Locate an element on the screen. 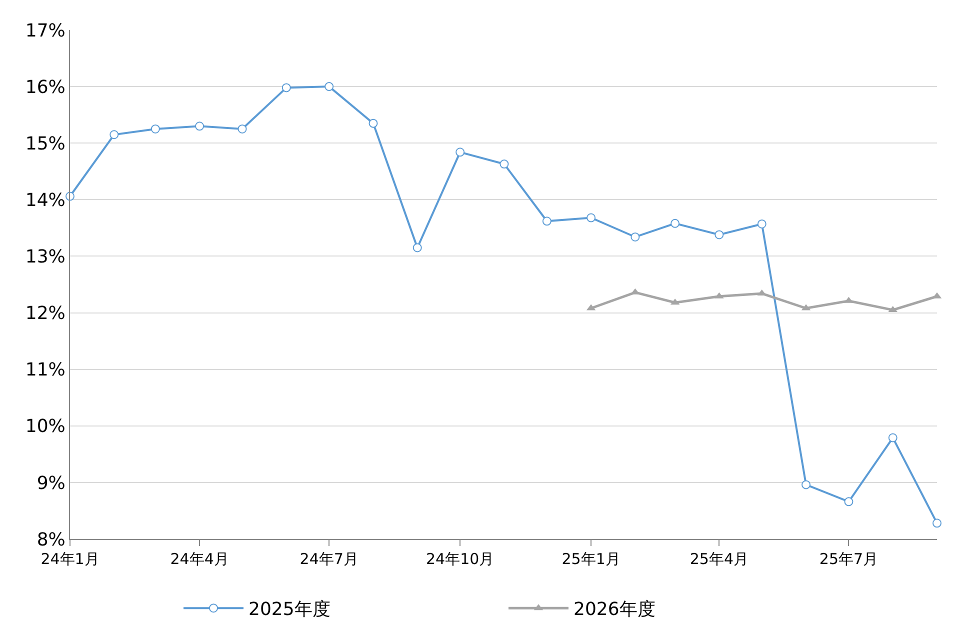  x-tick-label: 24年4月 is located at coordinates (199, 559).